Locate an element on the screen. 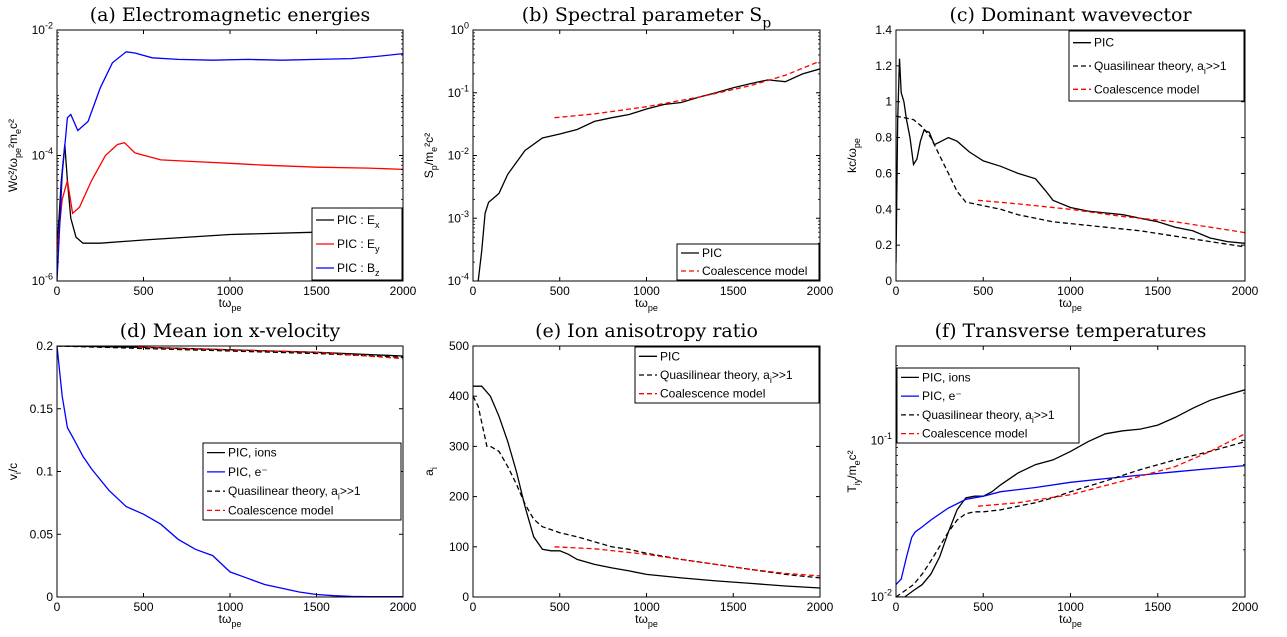 The height and width of the screenshot is (637, 1287). y-axis-label: ai is located at coordinates (430, 471).